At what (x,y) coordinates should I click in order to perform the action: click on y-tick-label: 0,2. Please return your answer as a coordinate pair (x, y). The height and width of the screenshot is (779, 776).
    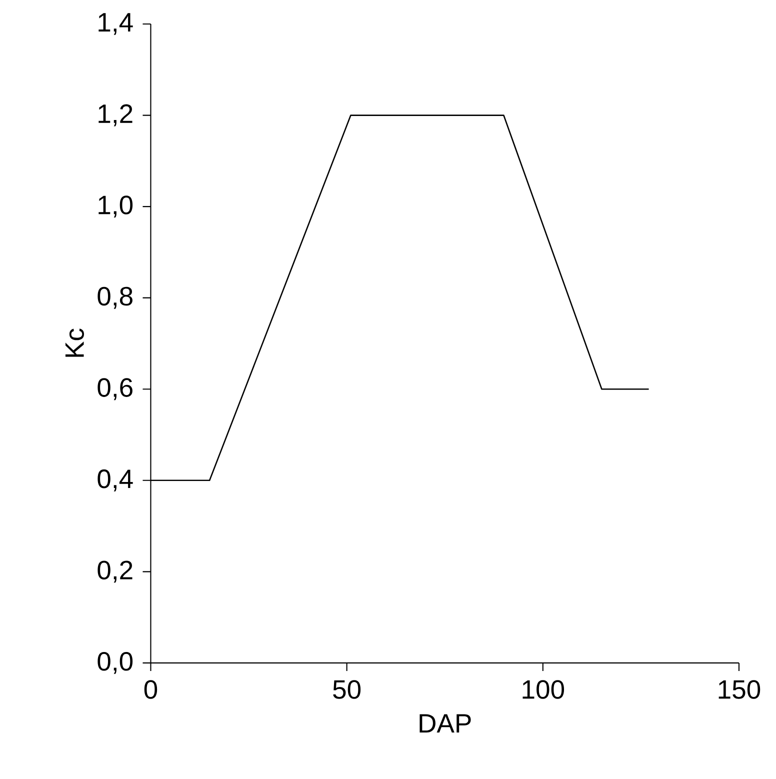
    Looking at the image, I should click on (115, 571).